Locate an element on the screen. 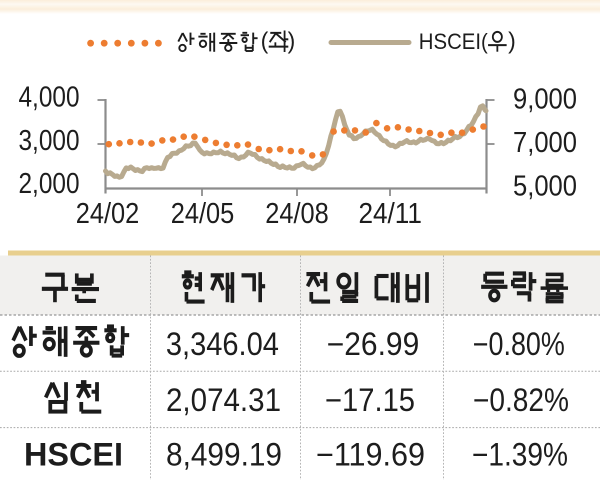 This screenshot has height=480, width=600. svg-text: 3,000 is located at coordinates (49, 141).